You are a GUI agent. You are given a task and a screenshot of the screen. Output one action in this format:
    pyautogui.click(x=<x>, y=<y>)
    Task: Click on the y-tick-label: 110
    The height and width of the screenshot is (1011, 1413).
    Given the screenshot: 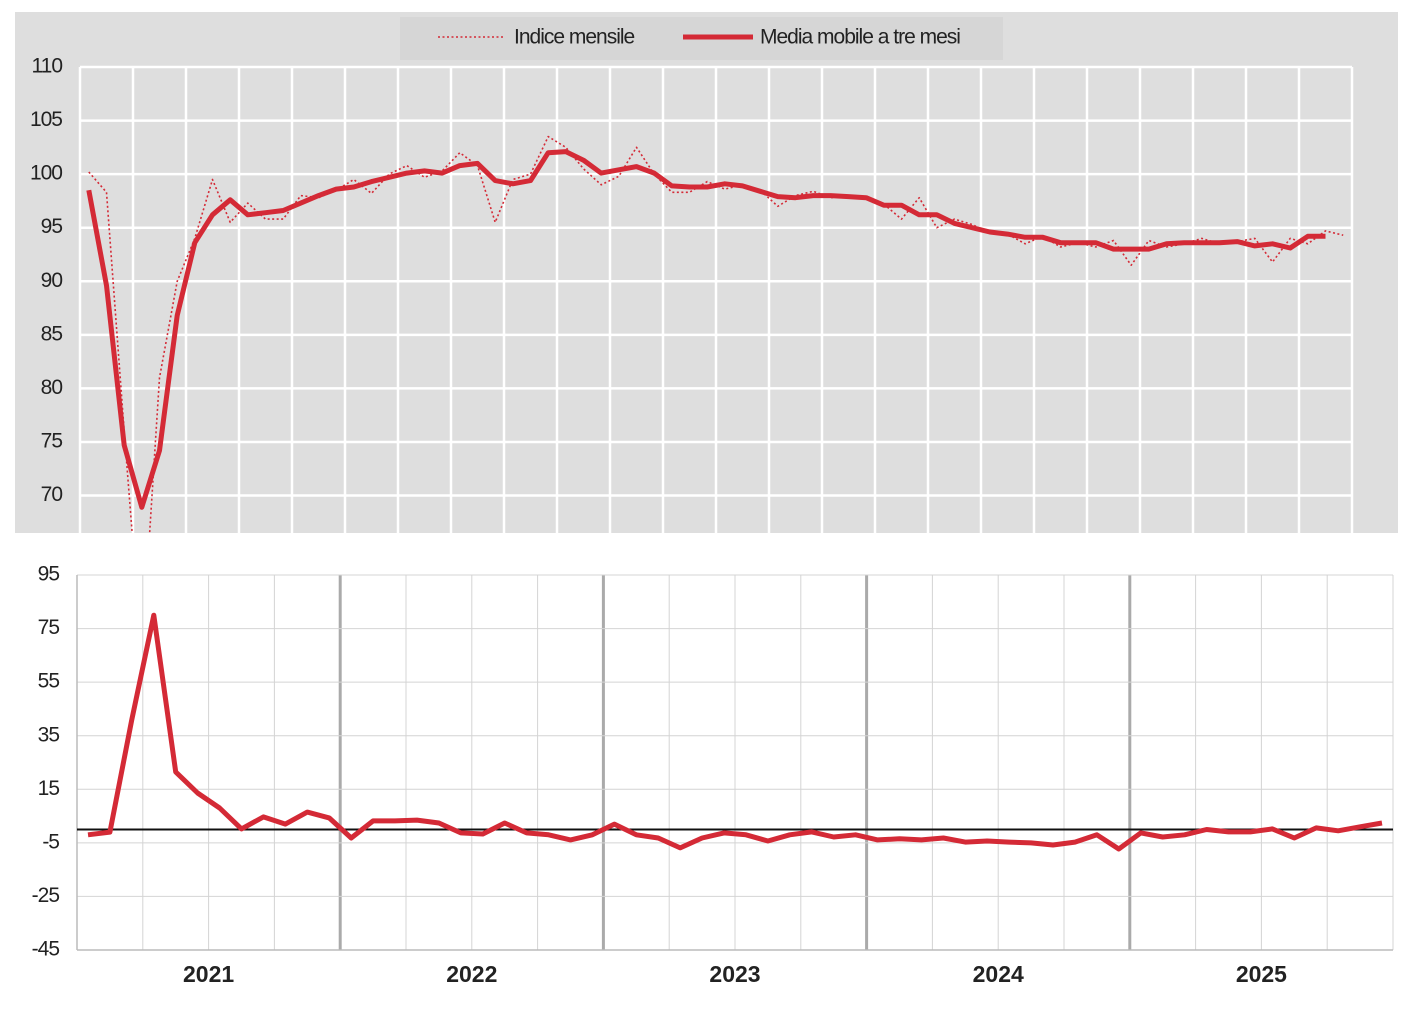 What is the action you would take?
    pyautogui.click(x=47, y=66)
    